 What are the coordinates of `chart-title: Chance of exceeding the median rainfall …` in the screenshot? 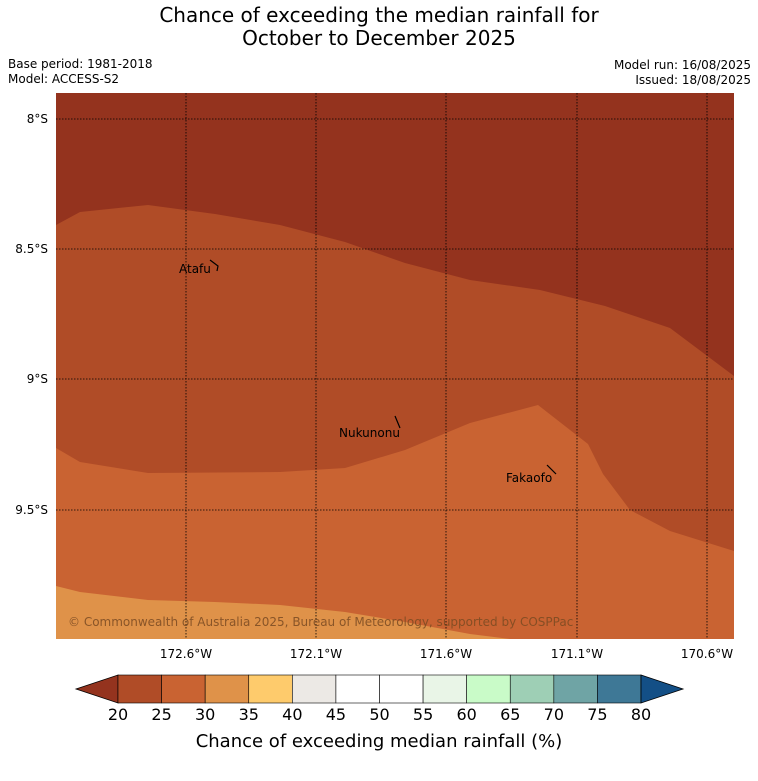 It's located at (379, 27).